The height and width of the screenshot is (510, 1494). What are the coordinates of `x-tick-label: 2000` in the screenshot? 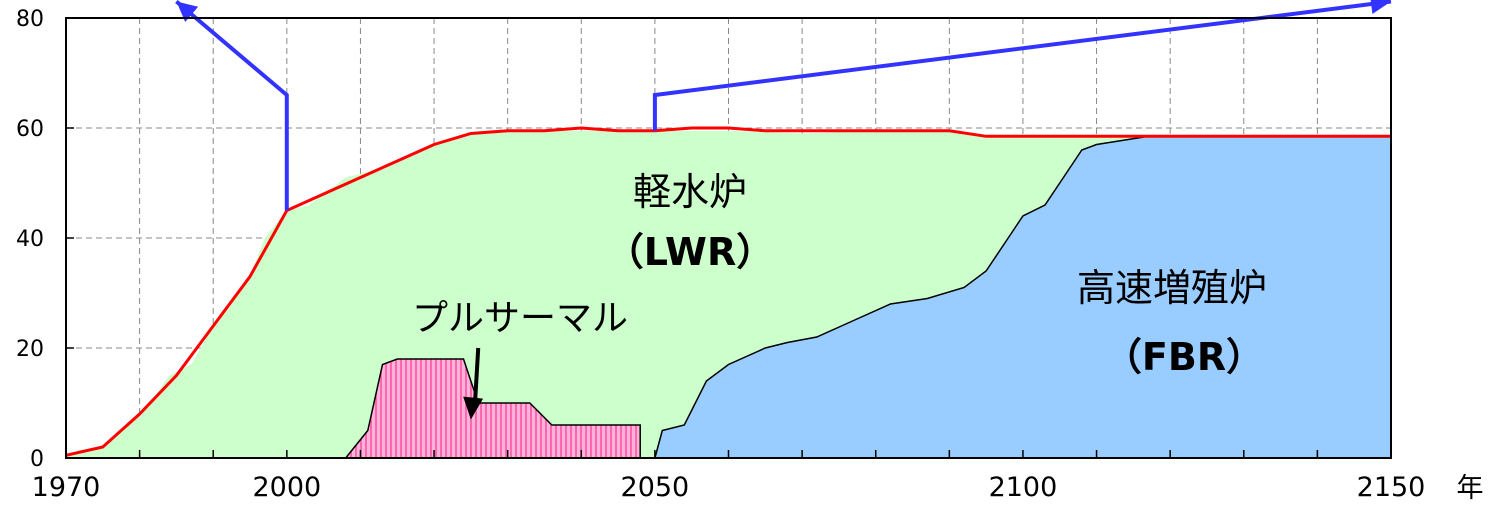 It's located at (286, 487).